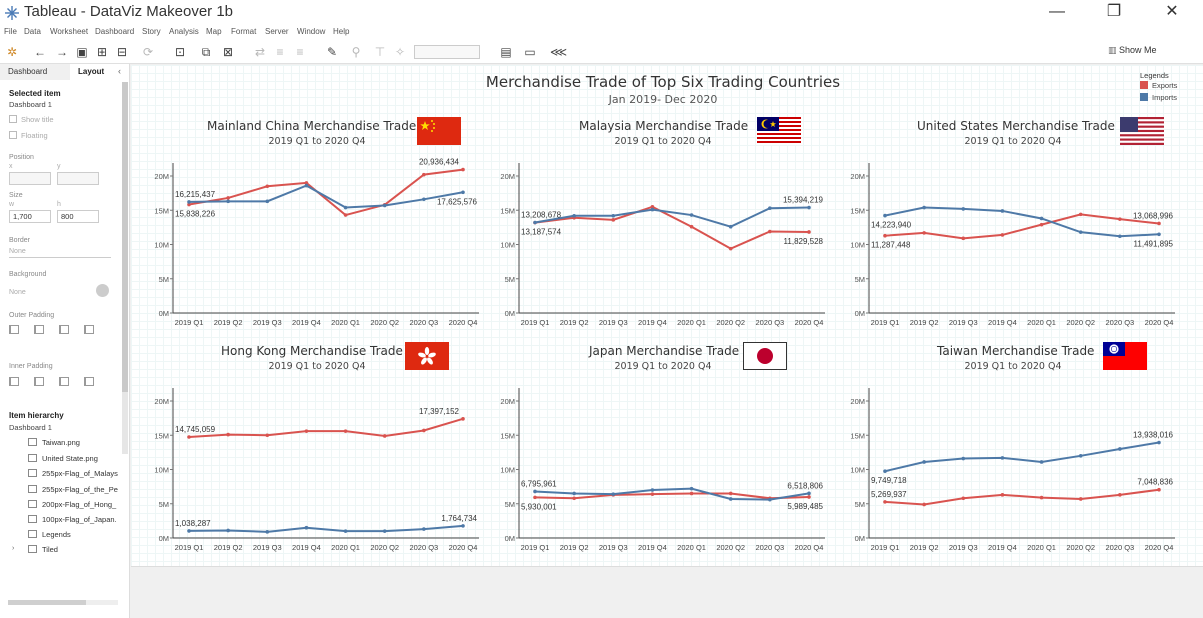 This screenshot has height=618, width=1203. I want to click on floating-checkbox, so click(13, 135).